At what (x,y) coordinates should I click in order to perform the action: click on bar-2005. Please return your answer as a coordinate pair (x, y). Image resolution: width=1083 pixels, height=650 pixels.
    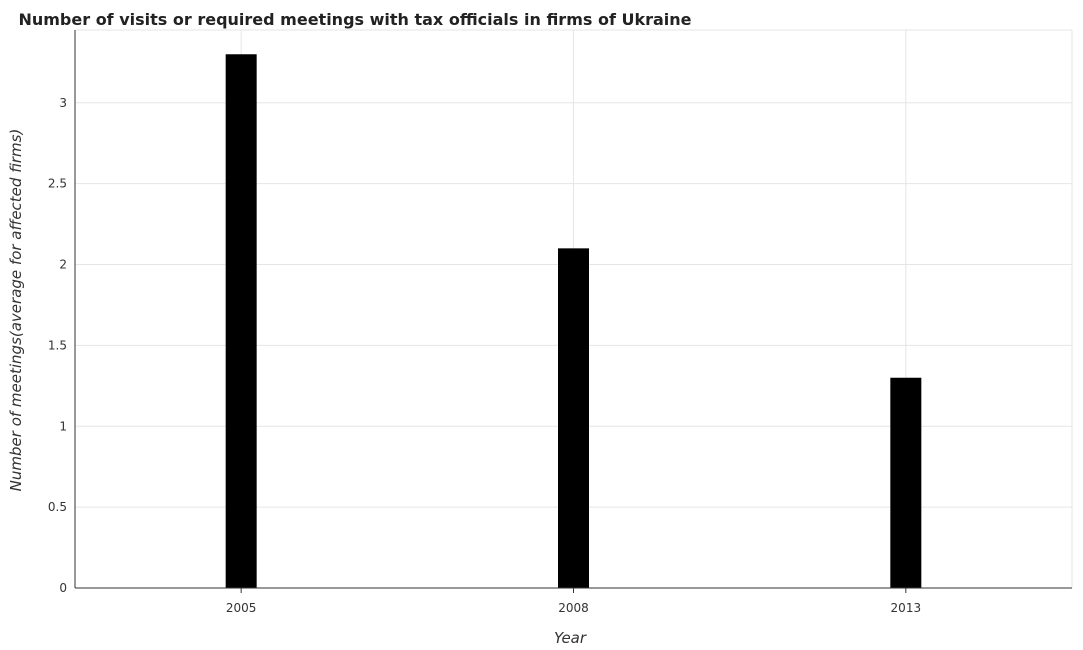
    Looking at the image, I should click on (241, 321).